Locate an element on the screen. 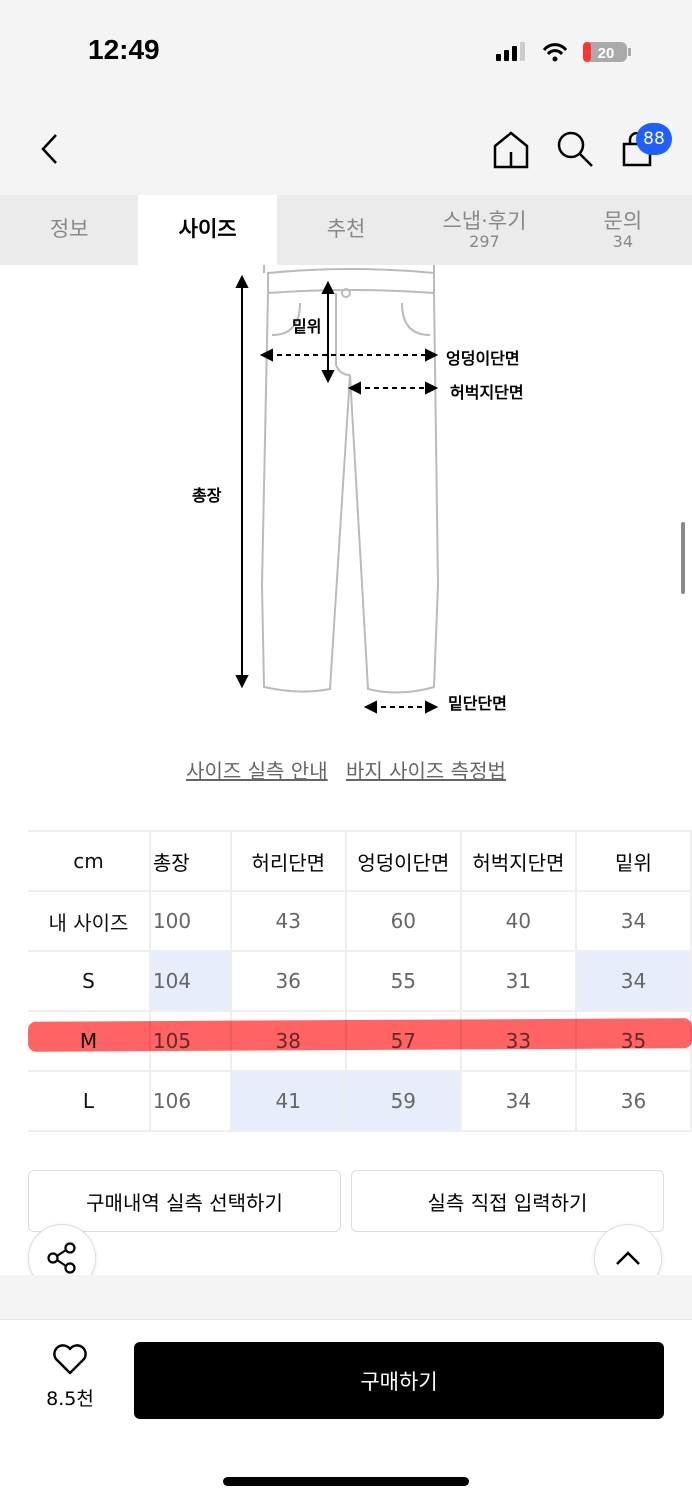  tab-bar: 정보 사이즈 추천 스냅·후기 297 문의 34 is located at coordinates (346, 230).